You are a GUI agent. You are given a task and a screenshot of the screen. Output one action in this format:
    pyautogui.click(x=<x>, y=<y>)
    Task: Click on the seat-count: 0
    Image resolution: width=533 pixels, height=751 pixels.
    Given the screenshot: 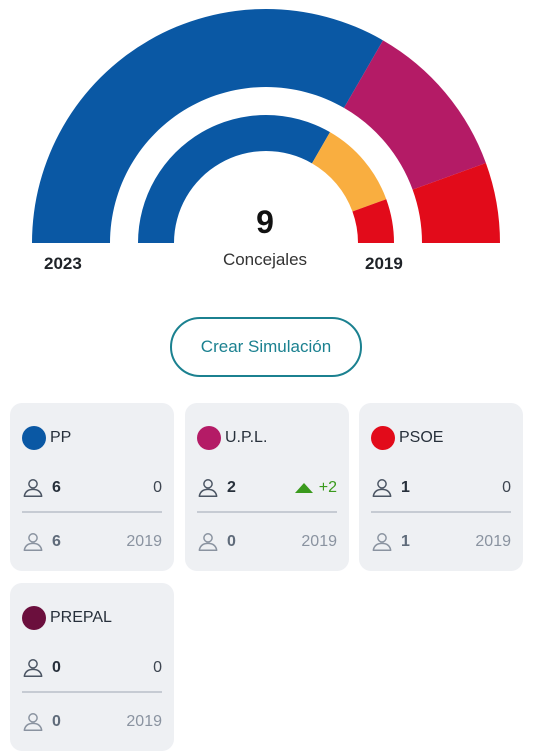 What is the action you would take?
    pyautogui.click(x=56, y=667)
    